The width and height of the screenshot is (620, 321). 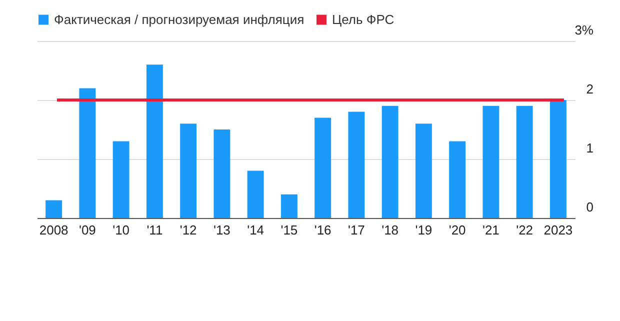 What do you see at coordinates (423, 230) in the screenshot?
I see `x-tick-label: '19` at bounding box center [423, 230].